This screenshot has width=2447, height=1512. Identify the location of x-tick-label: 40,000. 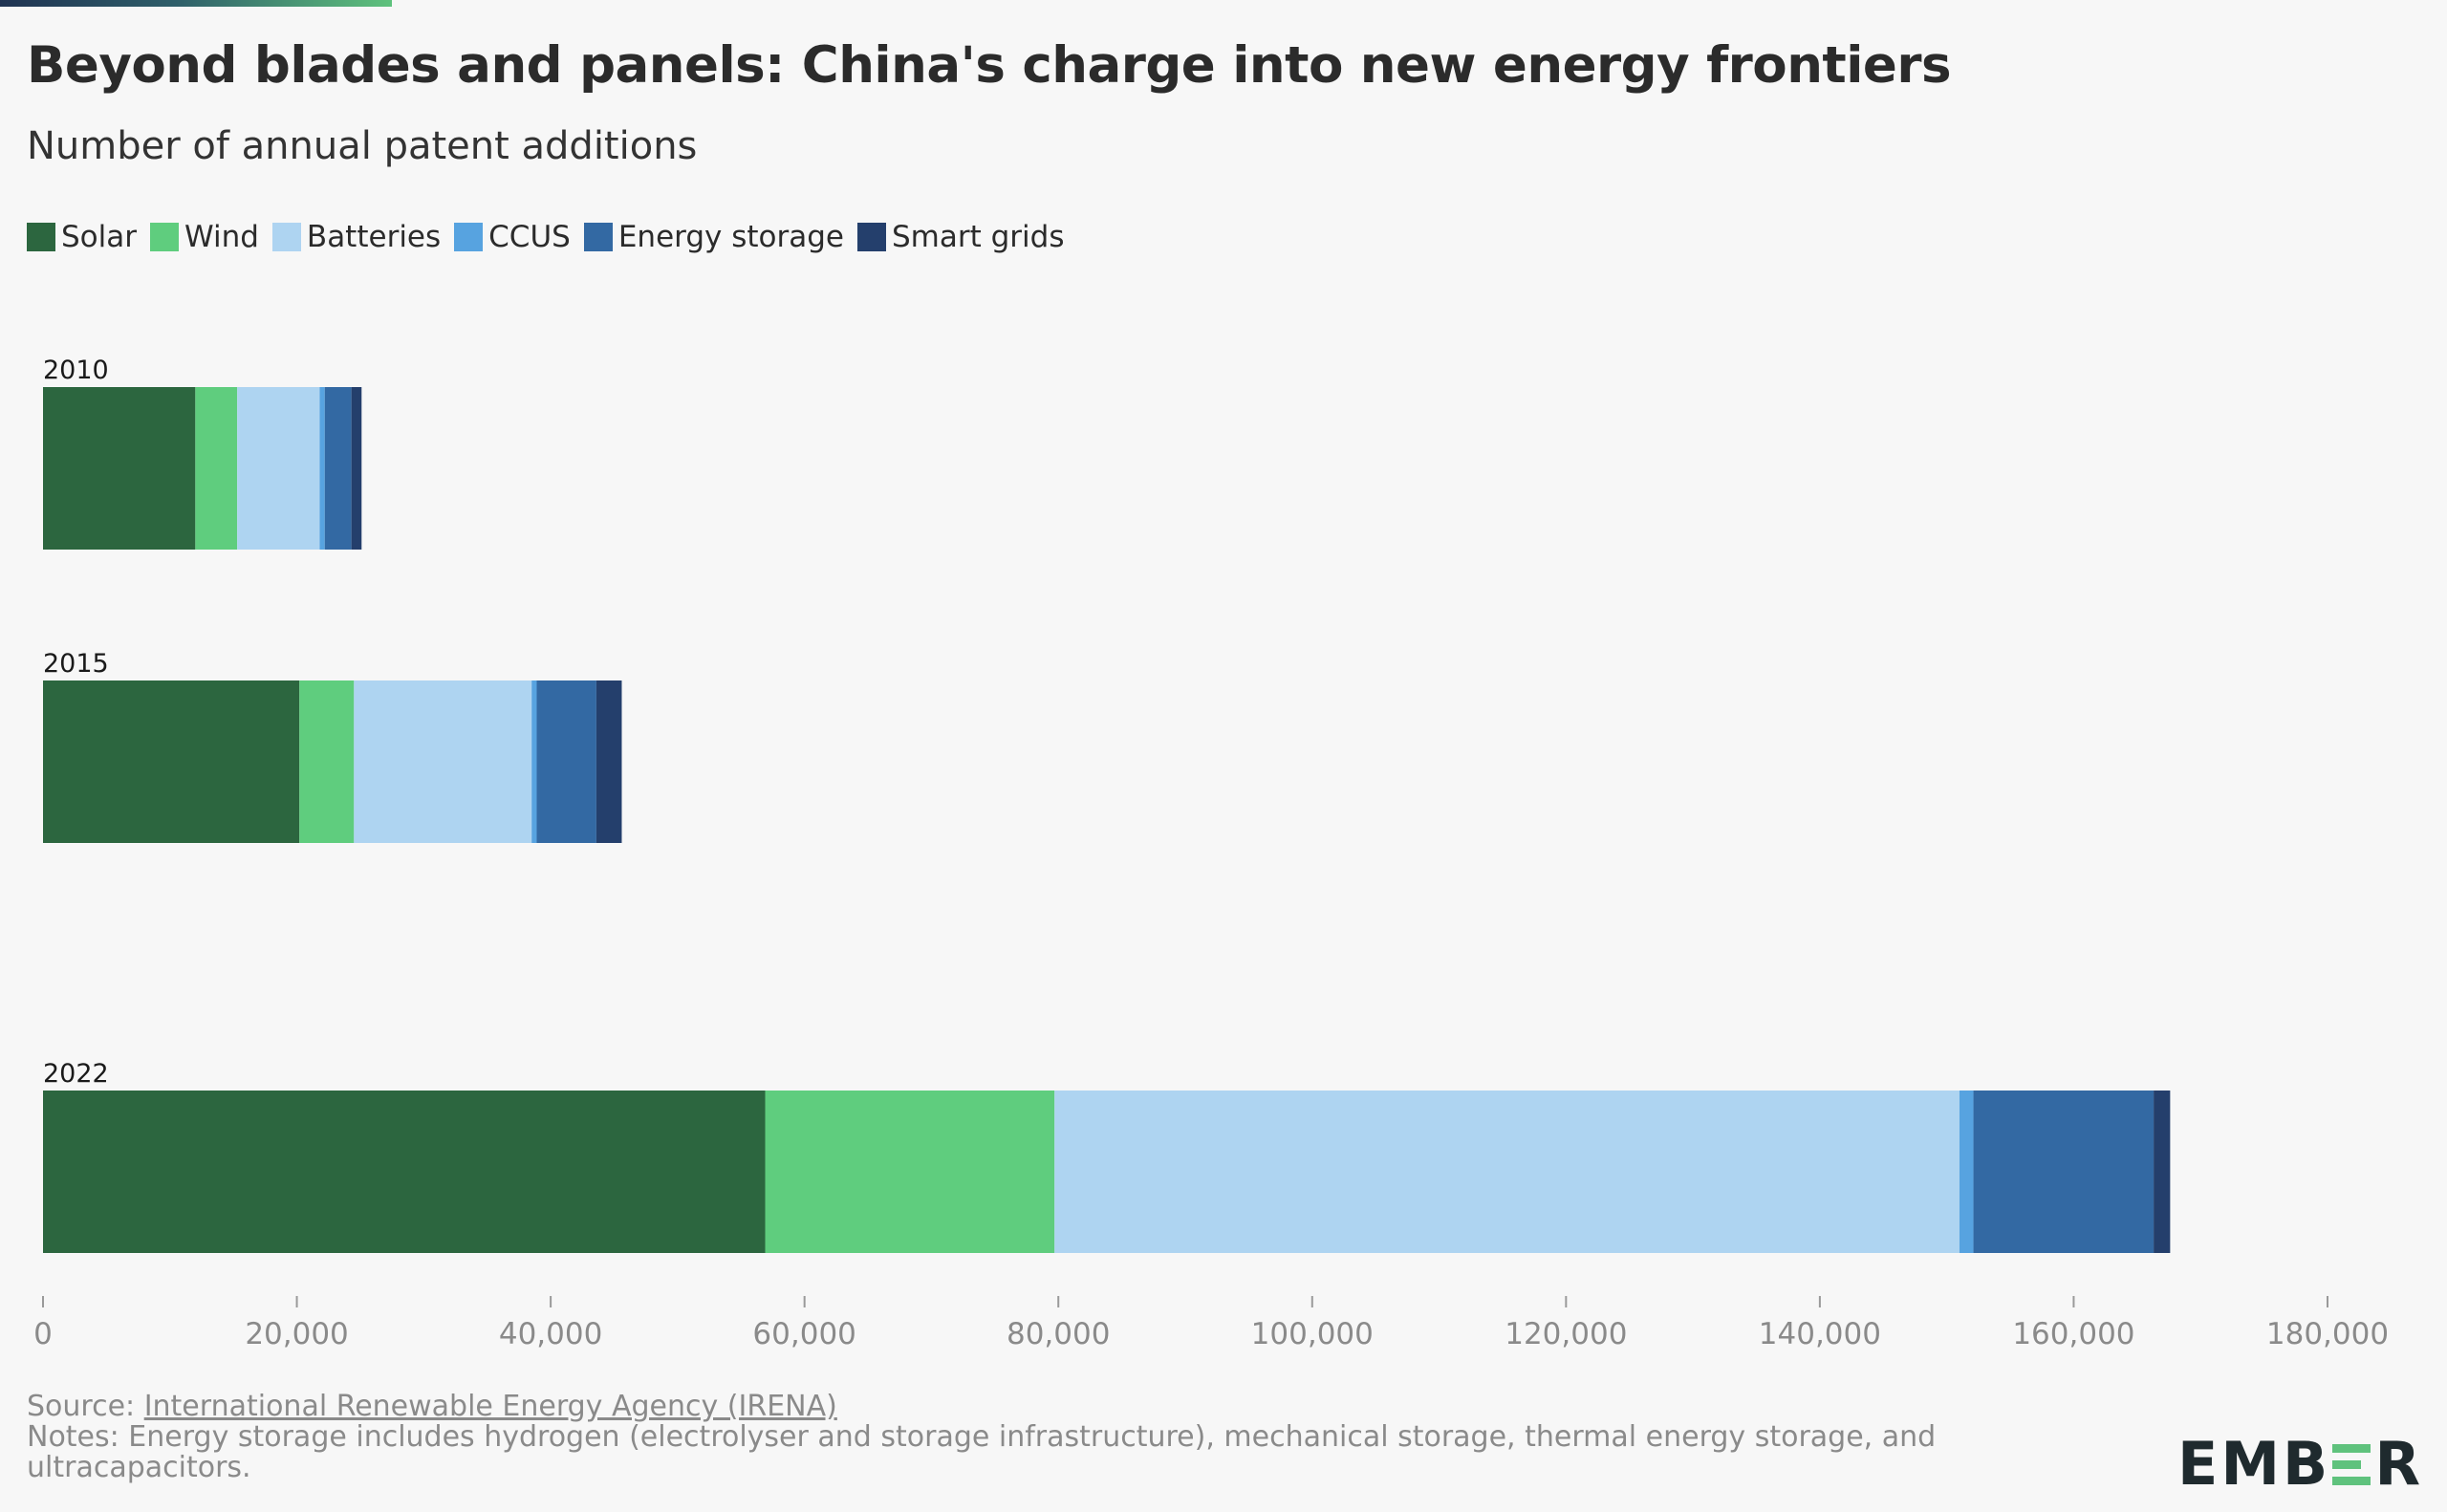
(550, 1334).